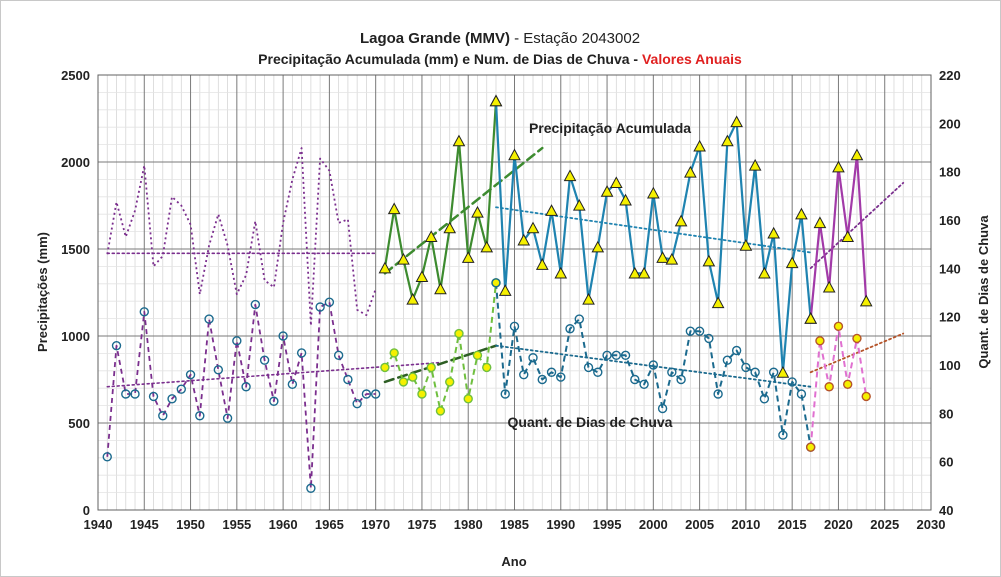 The height and width of the screenshot is (577, 1001). I want to click on right-y-tick-label: 100, so click(950, 365).